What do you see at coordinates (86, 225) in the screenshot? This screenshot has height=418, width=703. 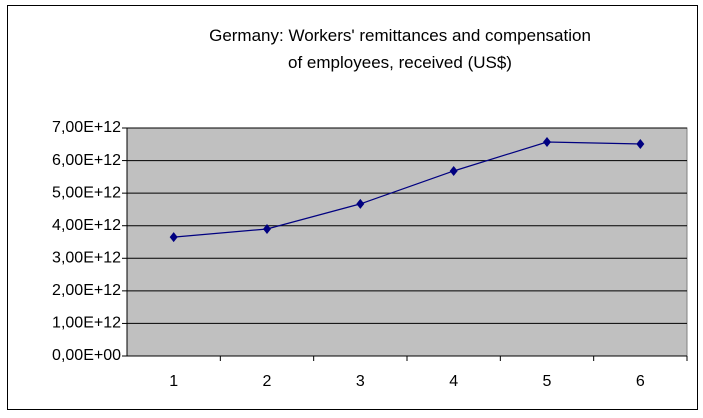 I see `y-tick-label: 4,00E+12` at bounding box center [86, 225].